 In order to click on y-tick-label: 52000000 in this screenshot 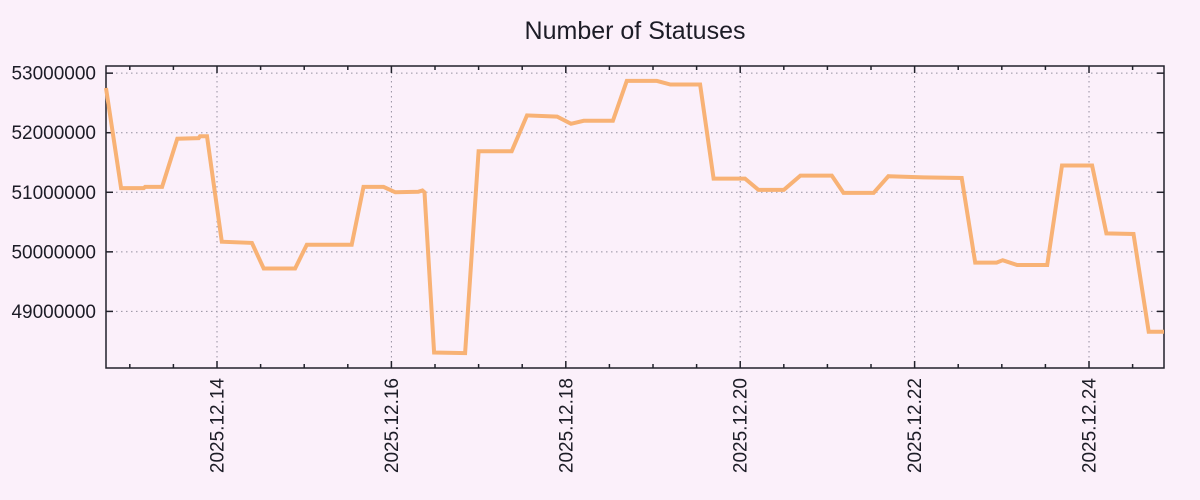, I will do `click(53, 133)`.